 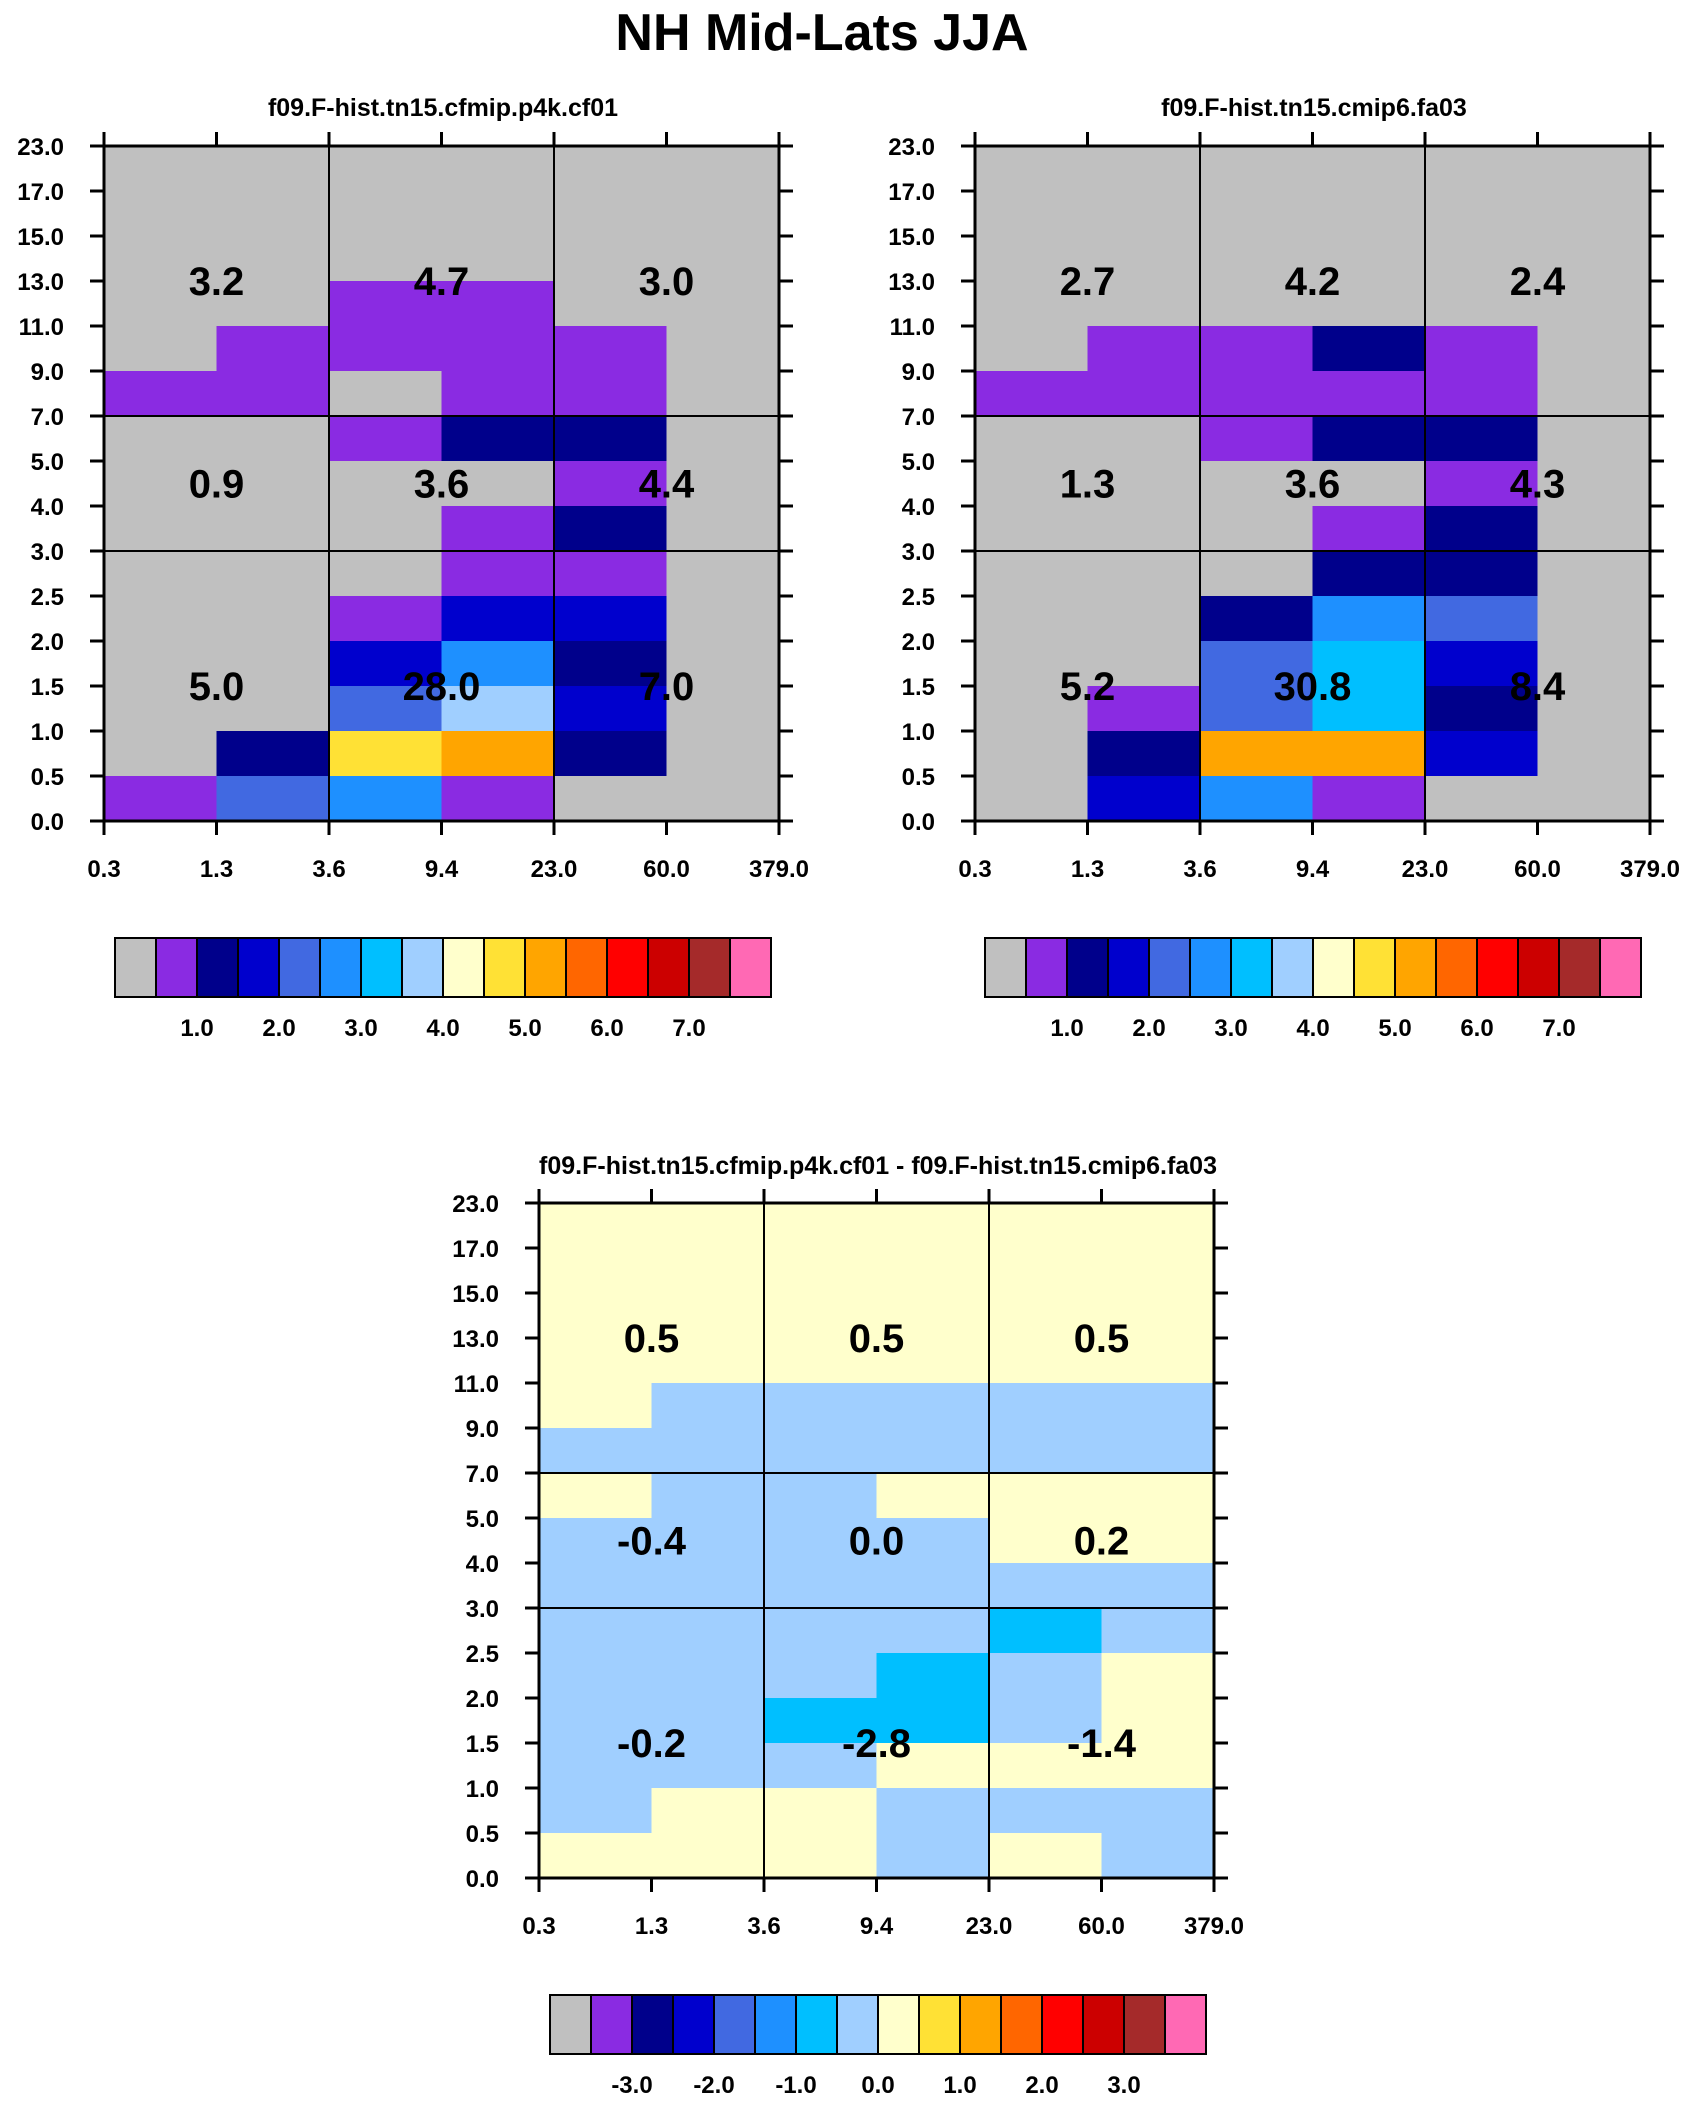 What do you see at coordinates (328, 869) in the screenshot?
I see `x-tick-label: 3.6` at bounding box center [328, 869].